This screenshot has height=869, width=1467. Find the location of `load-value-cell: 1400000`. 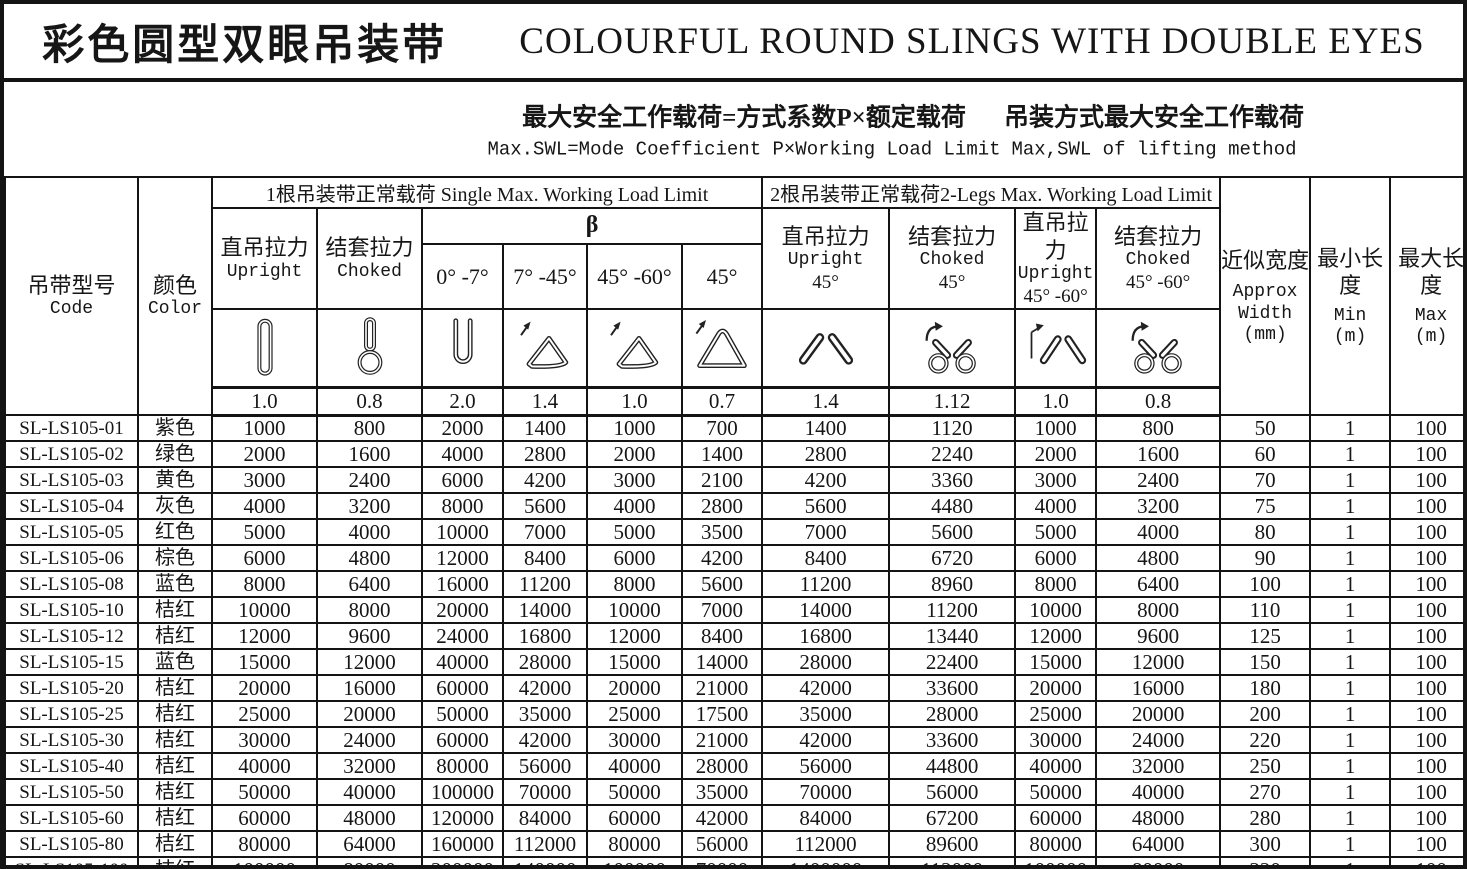

load-value-cell: 1400000 is located at coordinates (826, 860).